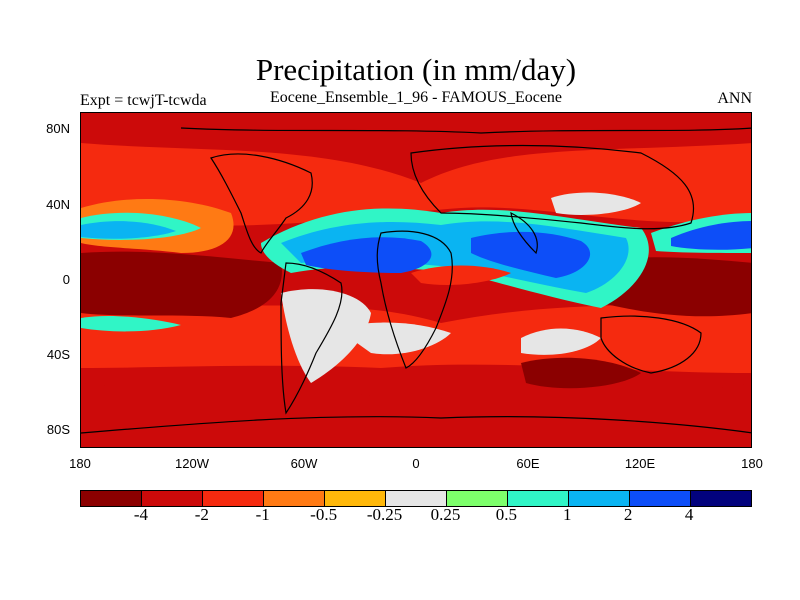 The height and width of the screenshot is (600, 800). Describe the element at coordinates (304, 463) in the screenshot. I see `x-axis-label-60w: 60W` at that location.